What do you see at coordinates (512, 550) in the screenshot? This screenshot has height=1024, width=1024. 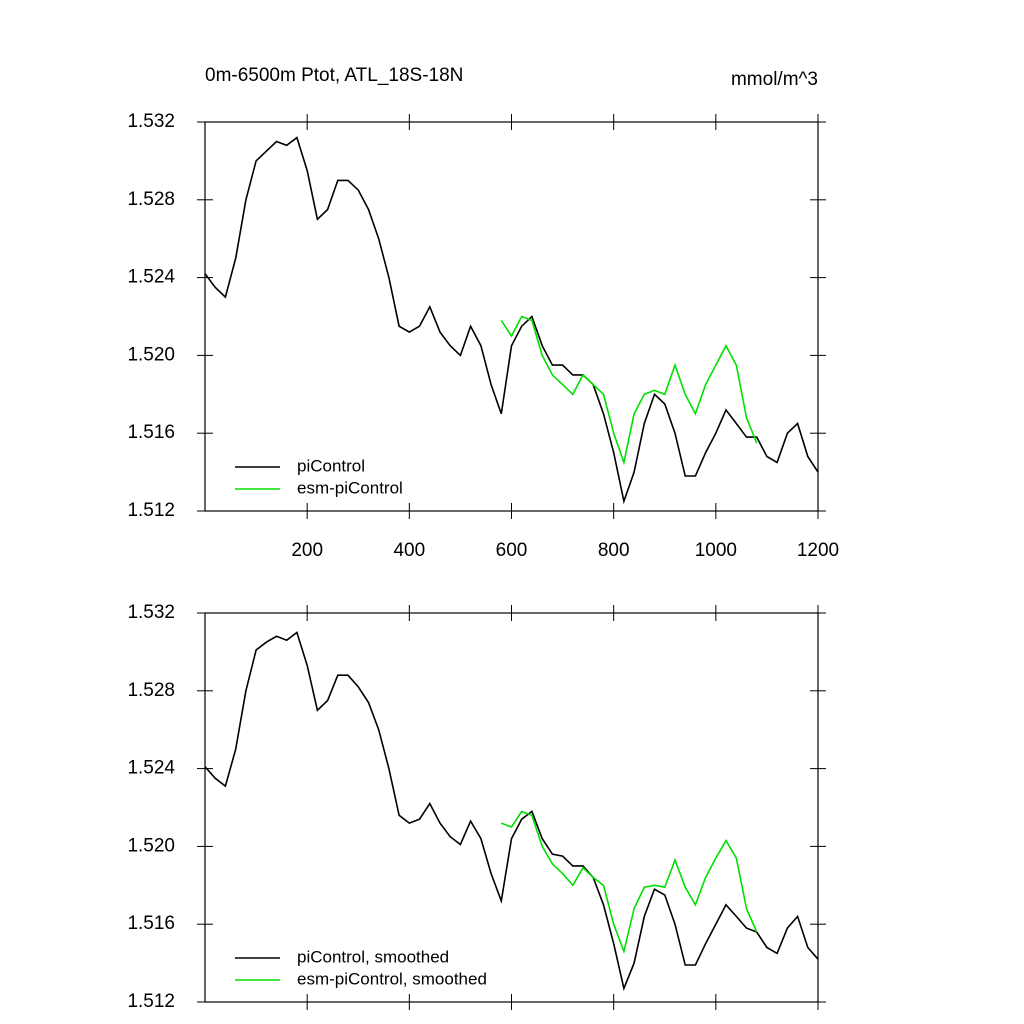 I see `x-tick-label: 600` at bounding box center [512, 550].